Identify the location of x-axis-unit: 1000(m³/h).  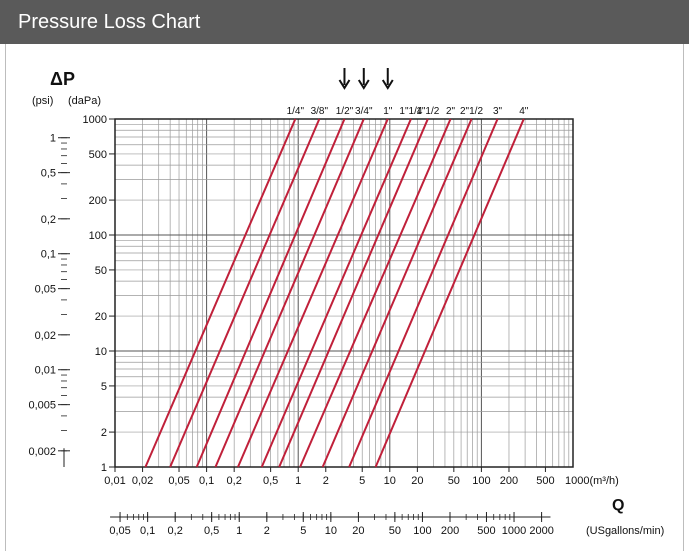
(592, 481).